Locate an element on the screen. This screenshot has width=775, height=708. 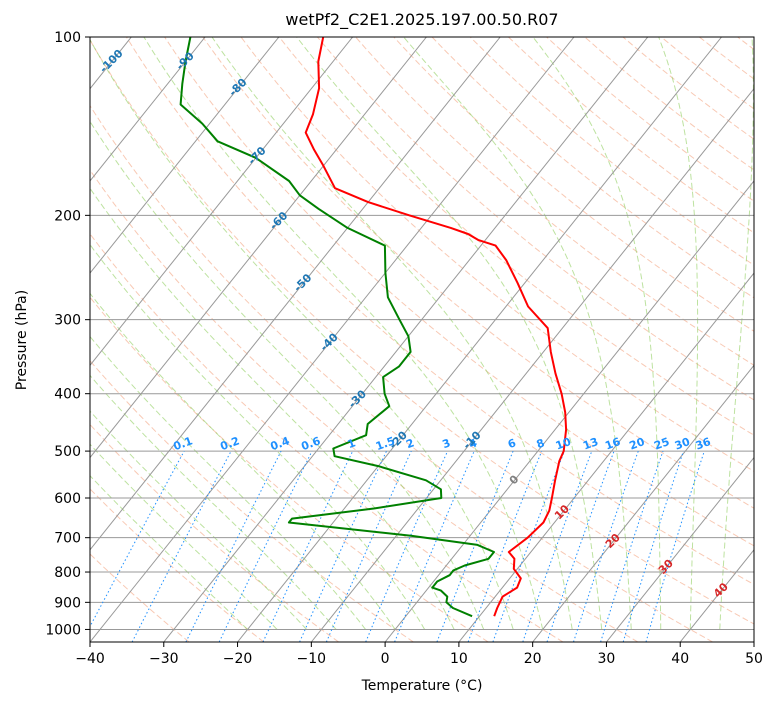
isotherm-label: -50 is located at coordinates (302, 282).